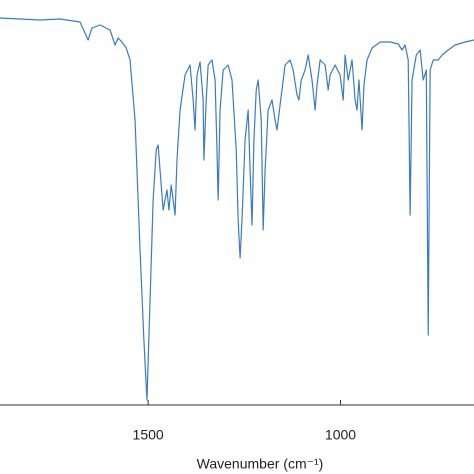 The height and width of the screenshot is (474, 474). I want to click on x-tick-label: 1500, so click(148, 435).